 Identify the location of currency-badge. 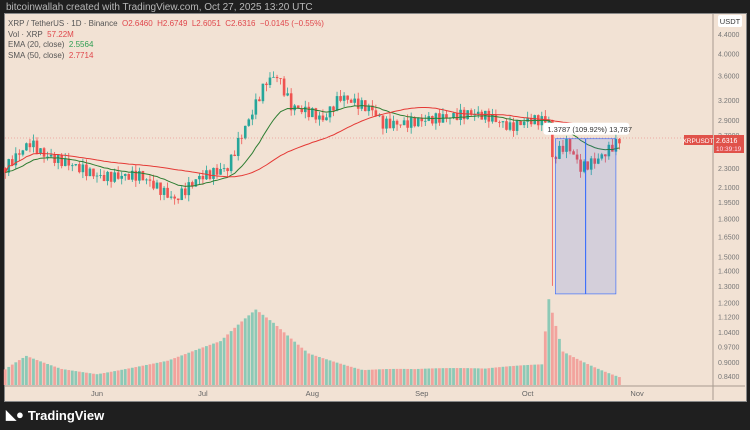
(730, 21).